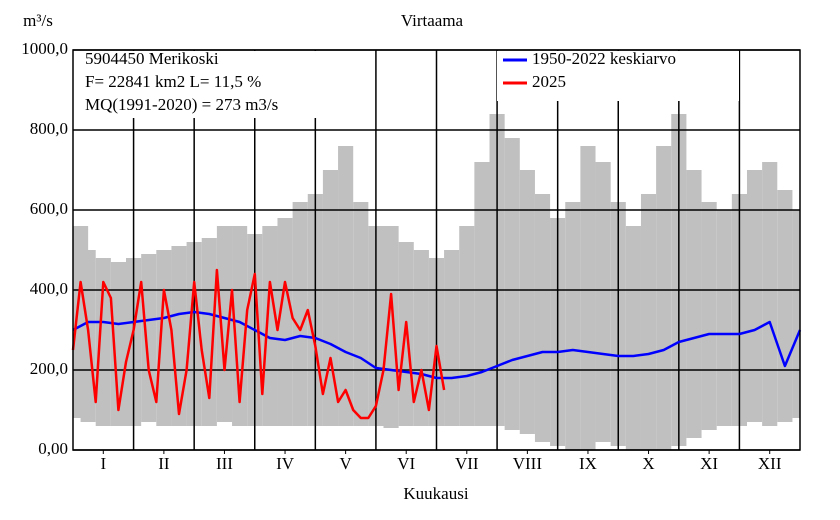  What do you see at coordinates (467, 463) in the screenshot?
I see `x-tick-label: VII` at bounding box center [467, 463].